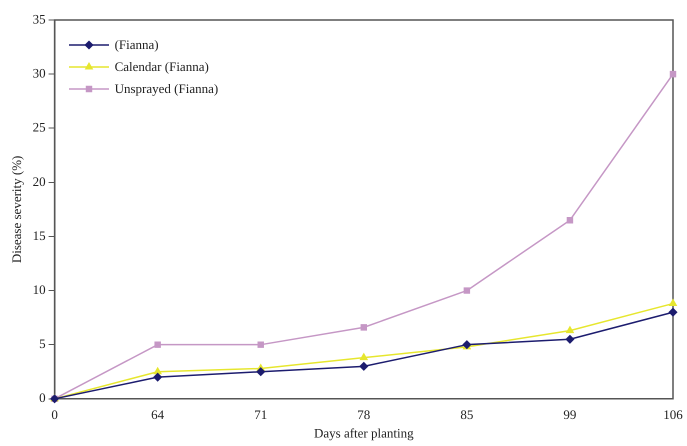 The height and width of the screenshot is (446, 687). Describe the element at coordinates (39, 181) in the screenshot. I see `y-tick-label: 20` at that location.